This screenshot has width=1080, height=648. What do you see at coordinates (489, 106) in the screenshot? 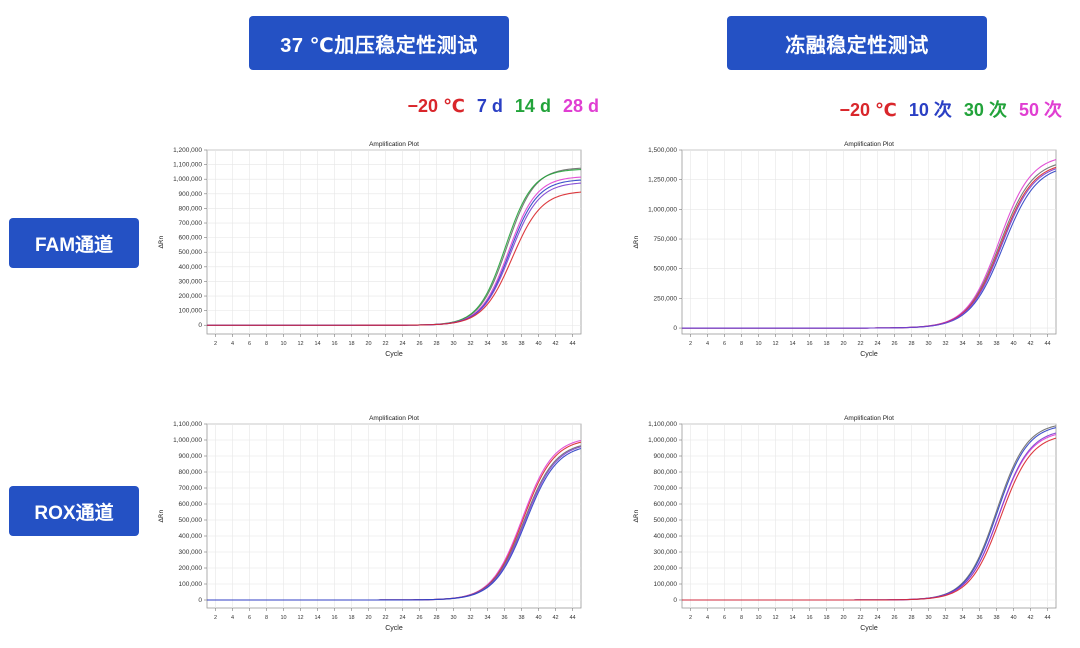
I see `legend-item: 7 d` at bounding box center [489, 106].